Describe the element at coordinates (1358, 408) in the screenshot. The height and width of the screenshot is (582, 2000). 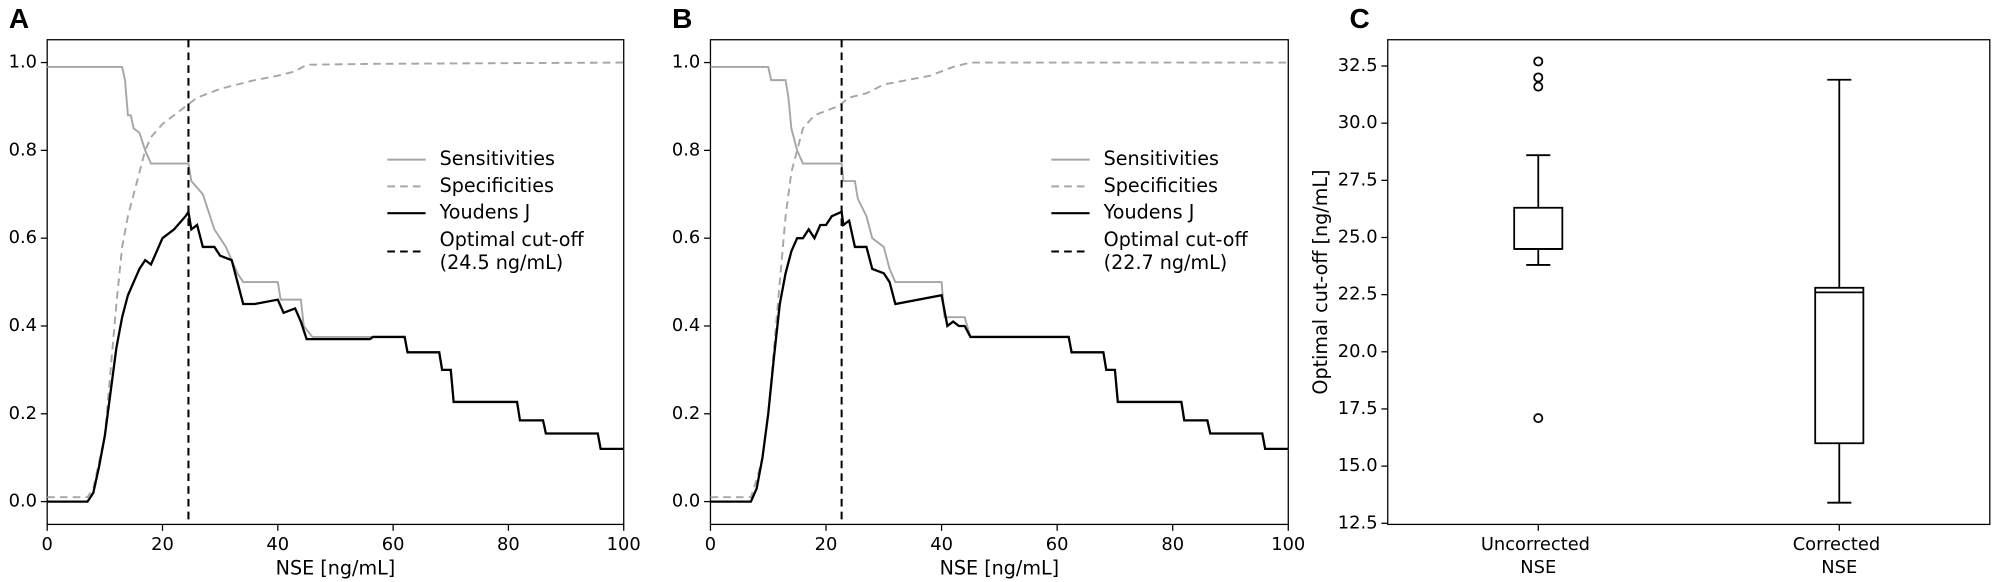
I see `y-tick-label: 17.5` at that location.